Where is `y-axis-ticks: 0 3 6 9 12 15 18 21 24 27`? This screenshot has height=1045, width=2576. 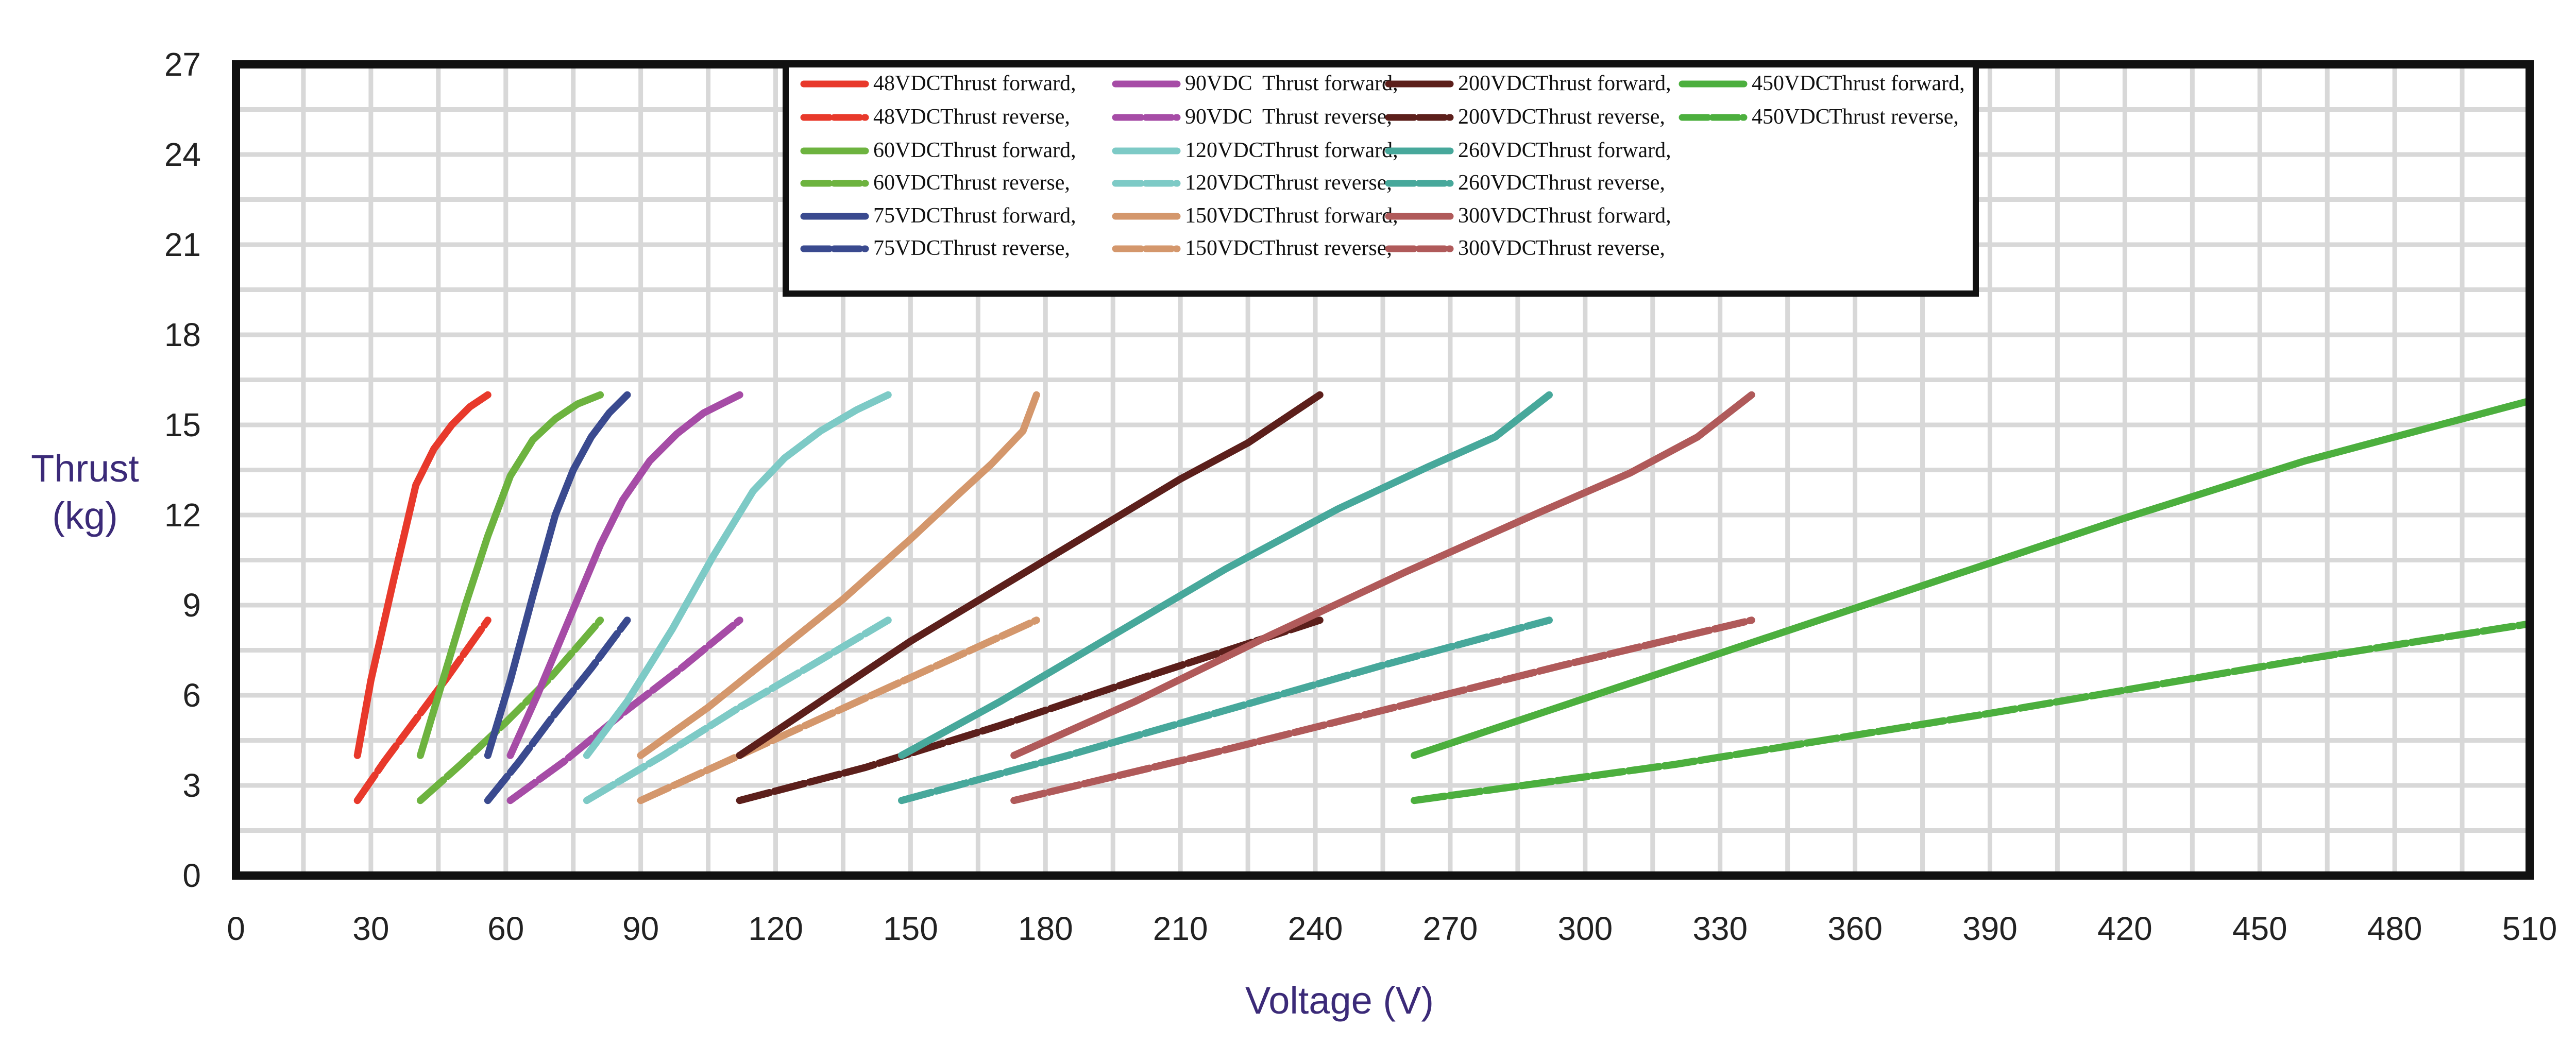
y-axis-ticks: 0 3 6 9 12 15 18 21 24 27 is located at coordinates (182, 470).